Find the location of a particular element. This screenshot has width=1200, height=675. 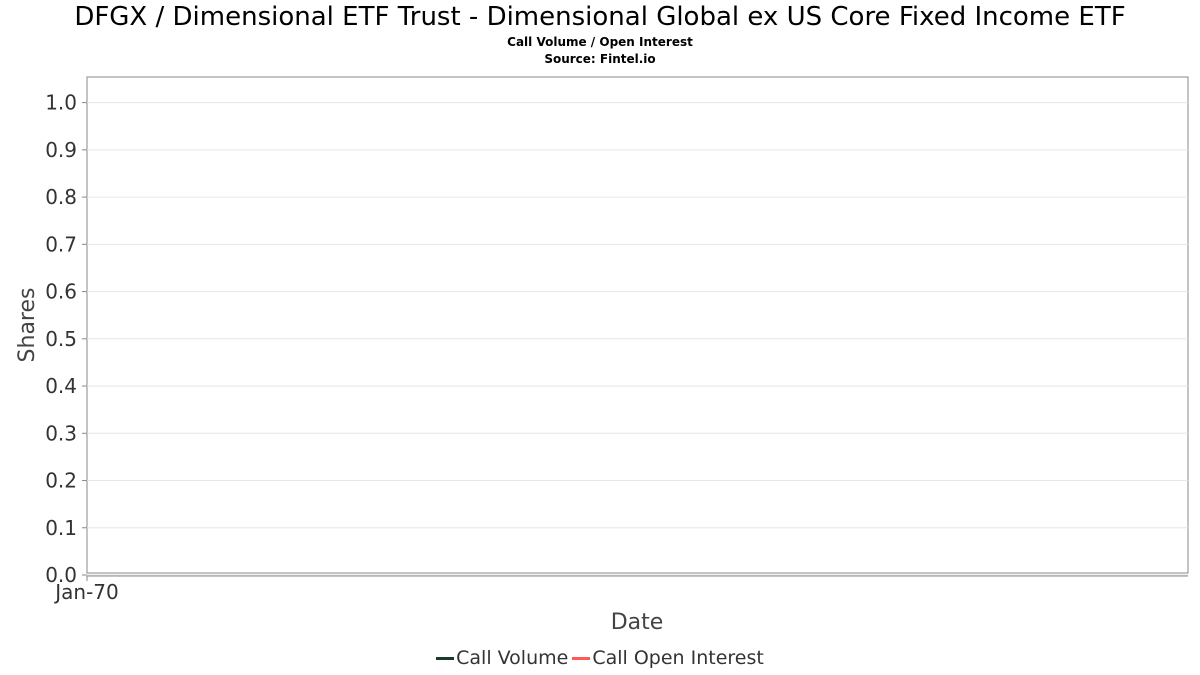

y-tick-label: 0.8 is located at coordinates (61, 197).